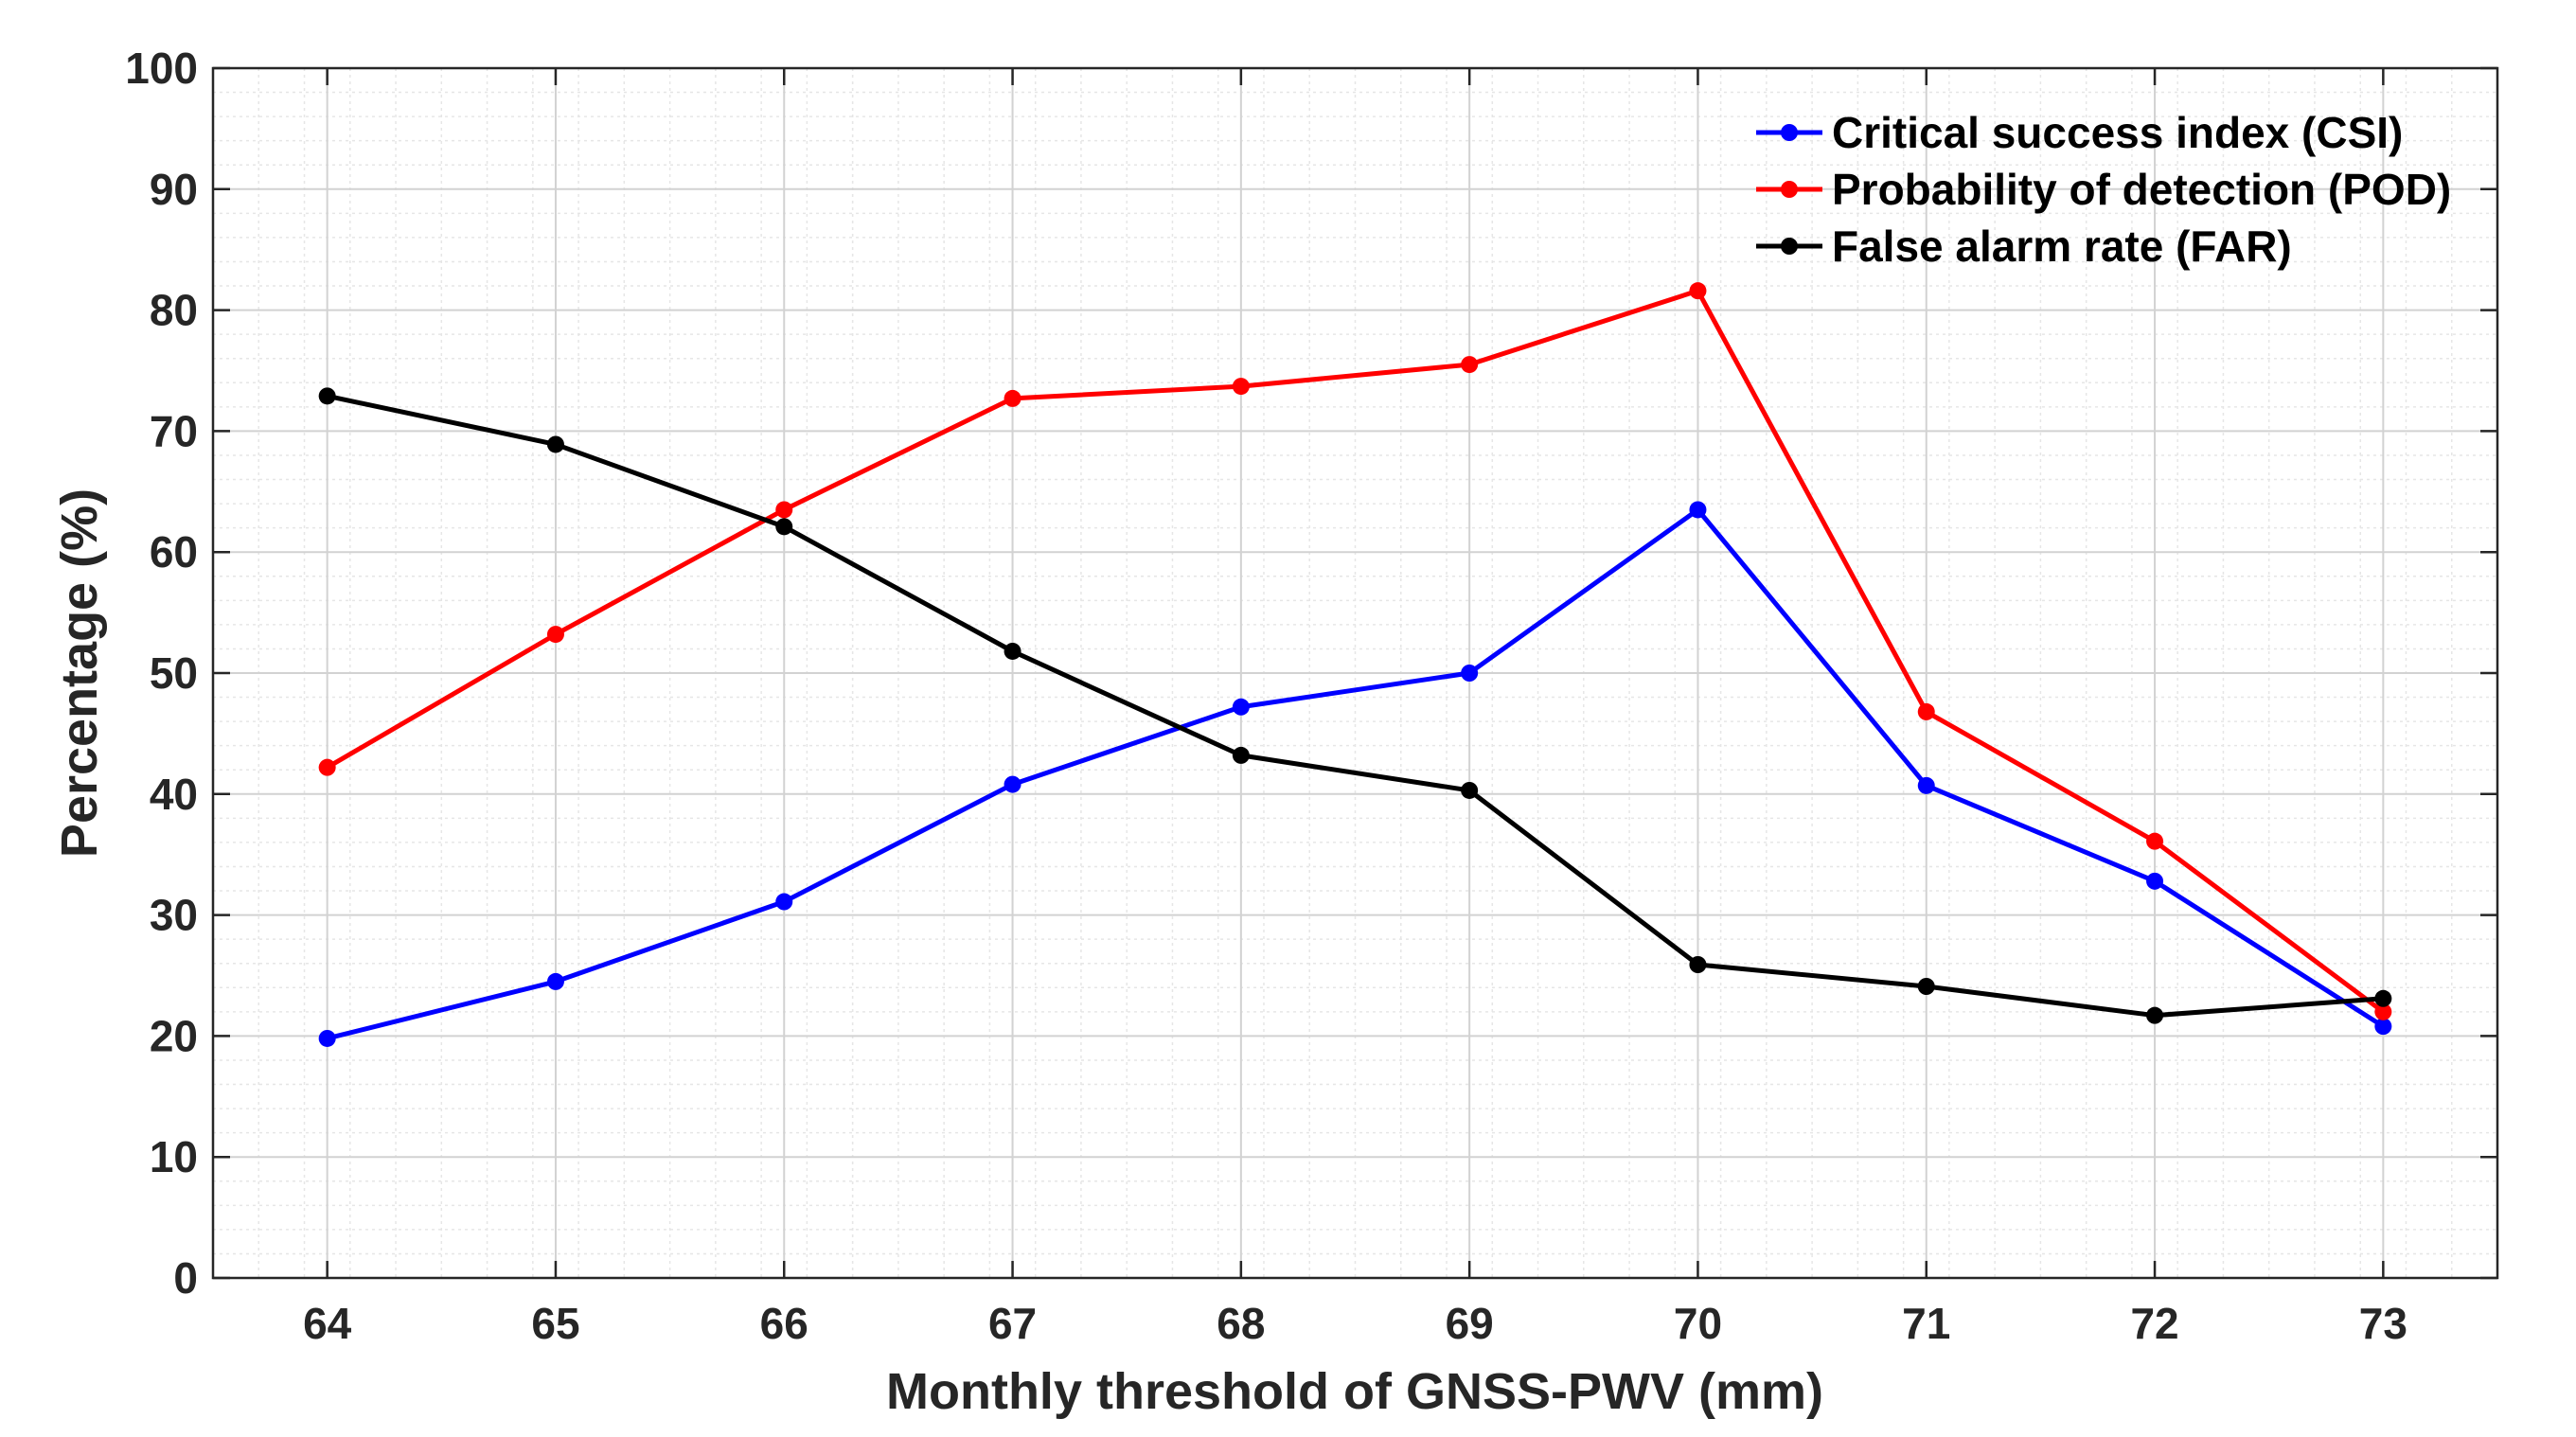  What do you see at coordinates (1354, 1391) in the screenshot?
I see `x-axis-title: Monthly threshold of GNSS-PWV (mm)` at bounding box center [1354, 1391].